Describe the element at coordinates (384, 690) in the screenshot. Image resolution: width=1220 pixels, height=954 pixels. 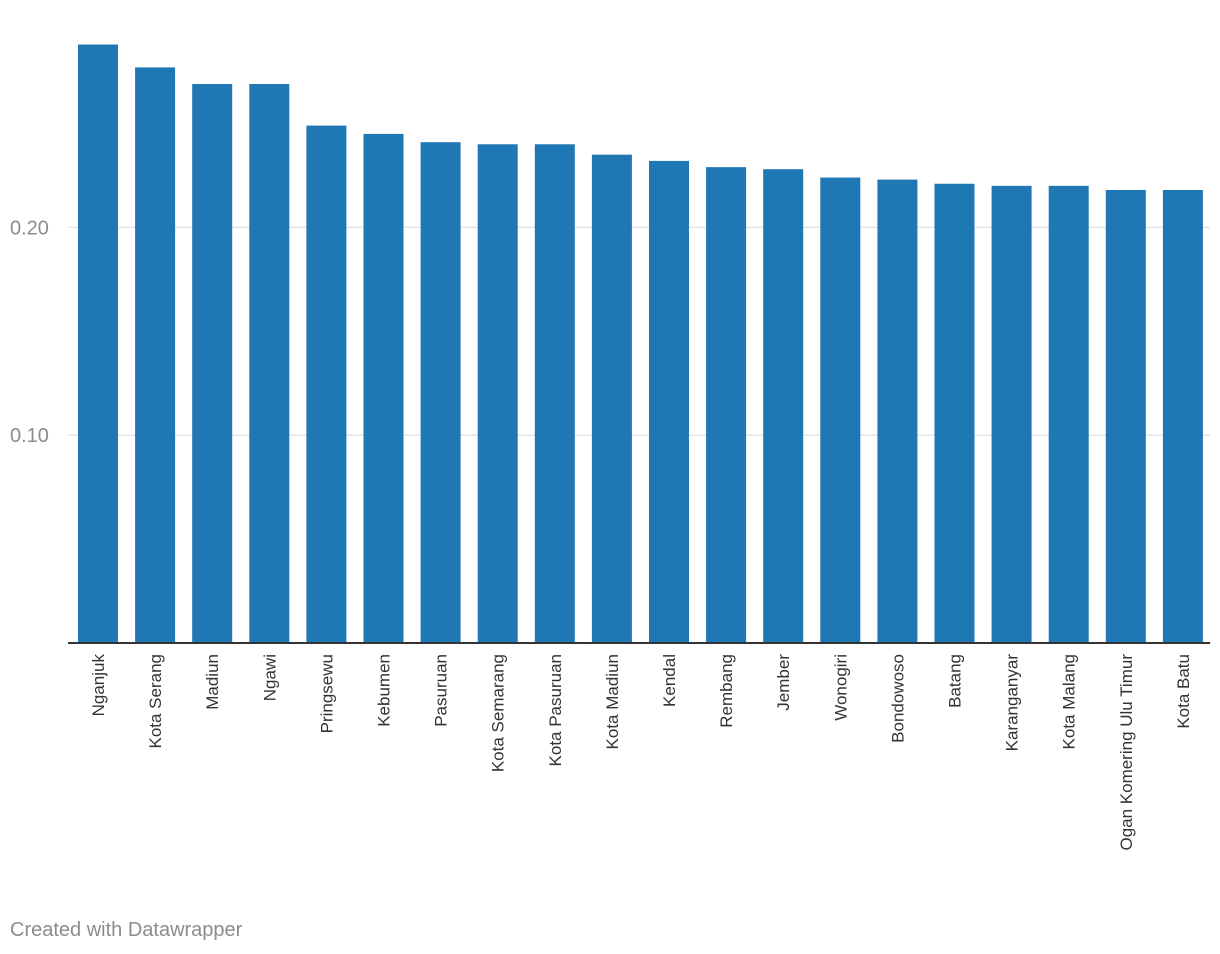
I see `x-category-label: Kebumen` at that location.